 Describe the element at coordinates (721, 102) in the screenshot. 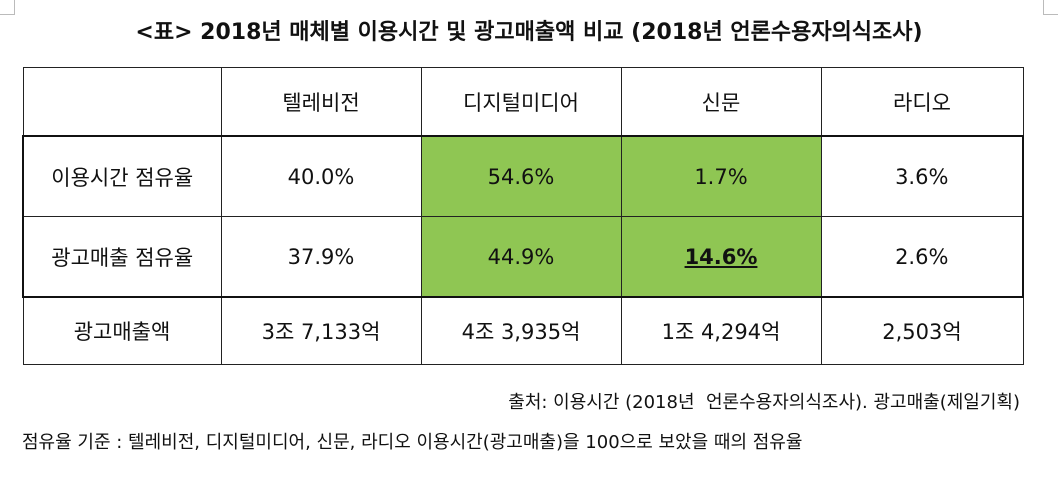

I see `header-cell: 신문` at that location.